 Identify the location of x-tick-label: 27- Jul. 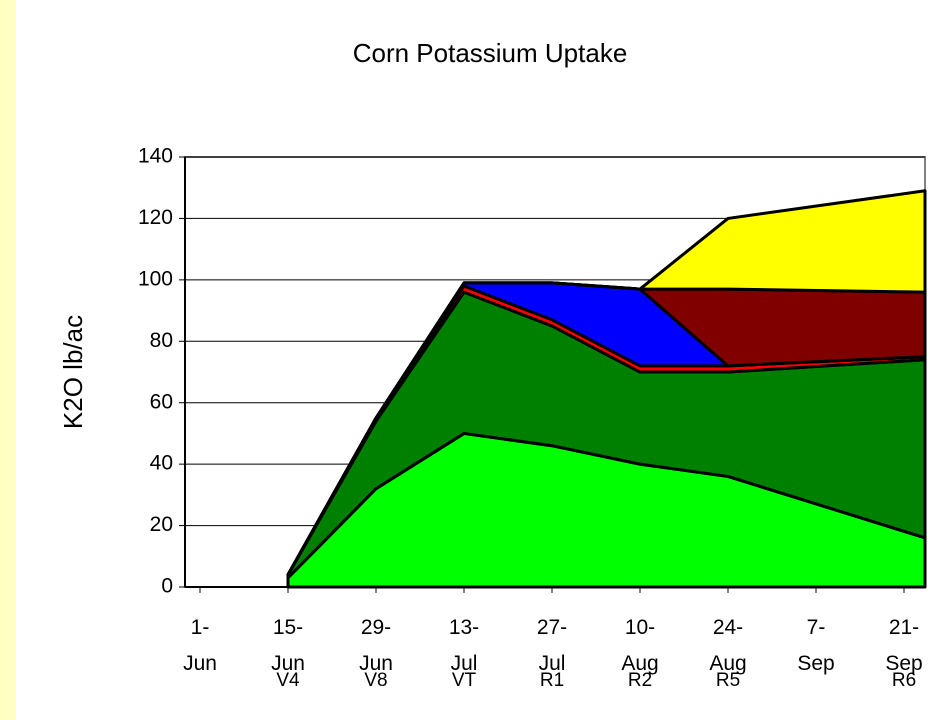
(552, 645).